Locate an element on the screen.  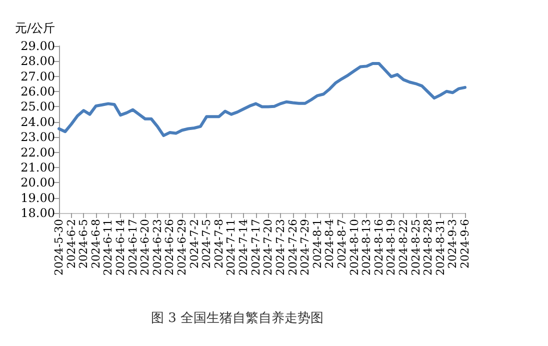
x-tick-label: 2024-7-2 is located at coordinates (194, 243).